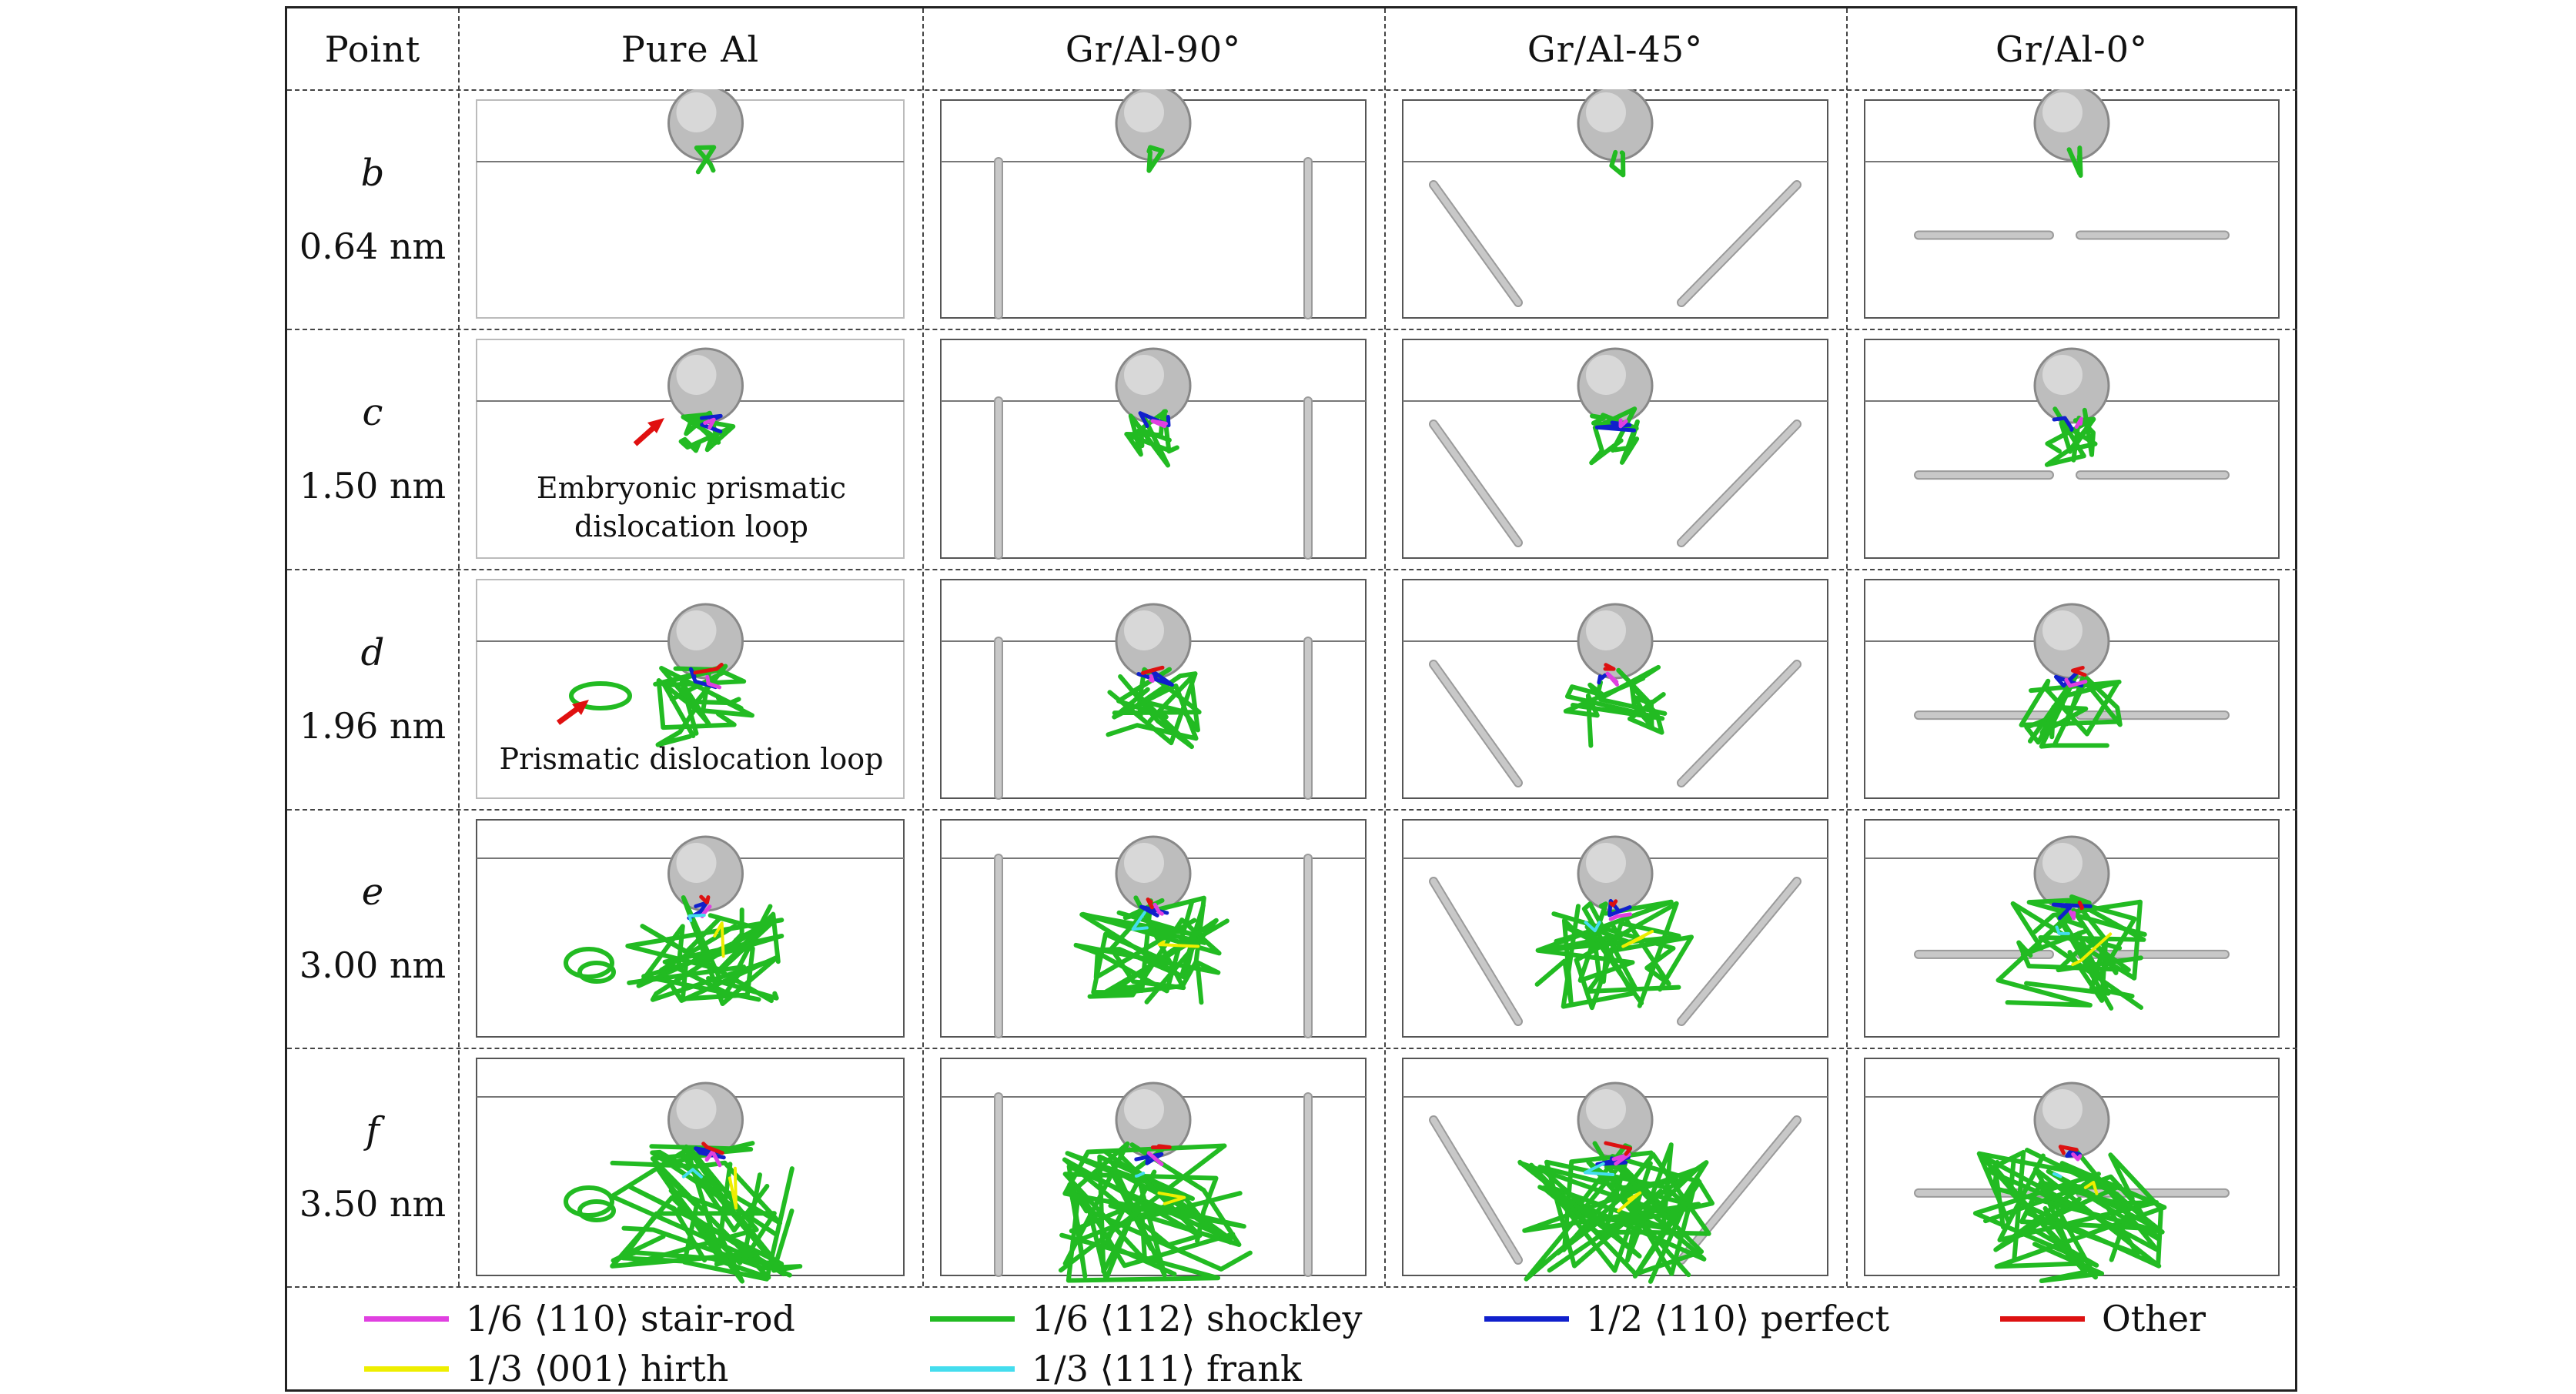  I want to click on row-point: c, so click(372, 412).